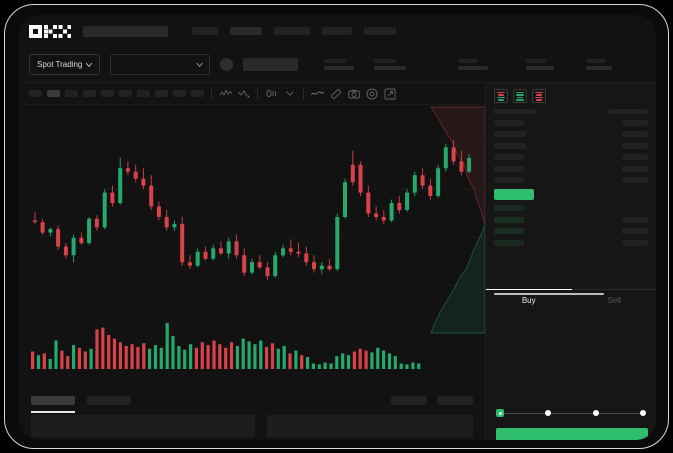 This screenshot has height=453, width=673. I want to click on orderbook-spread-row, so click(571, 194).